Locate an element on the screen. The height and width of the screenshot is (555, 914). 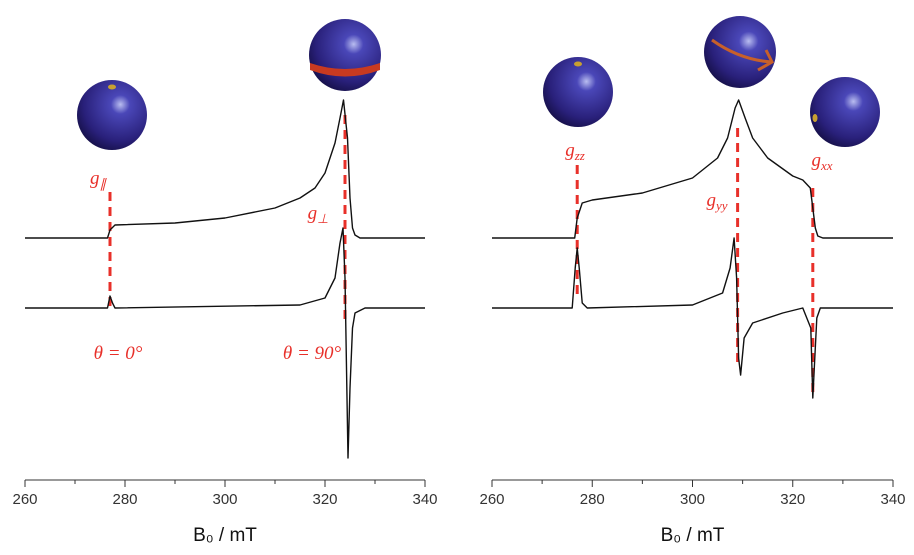
annotation-subscript: ∥ is located at coordinates (104, 183).